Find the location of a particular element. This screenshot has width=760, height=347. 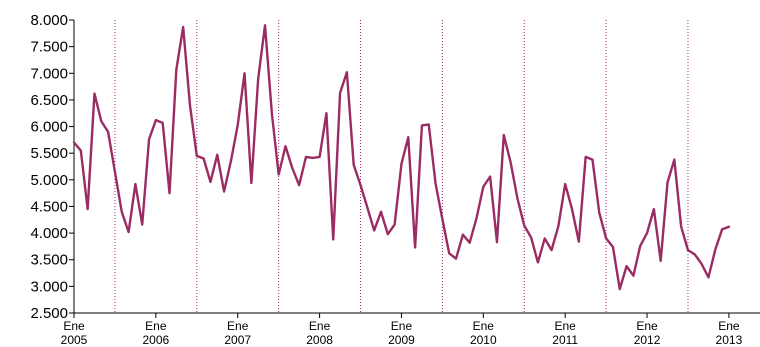

y-tick-label: 3.500 is located at coordinates (49, 260).